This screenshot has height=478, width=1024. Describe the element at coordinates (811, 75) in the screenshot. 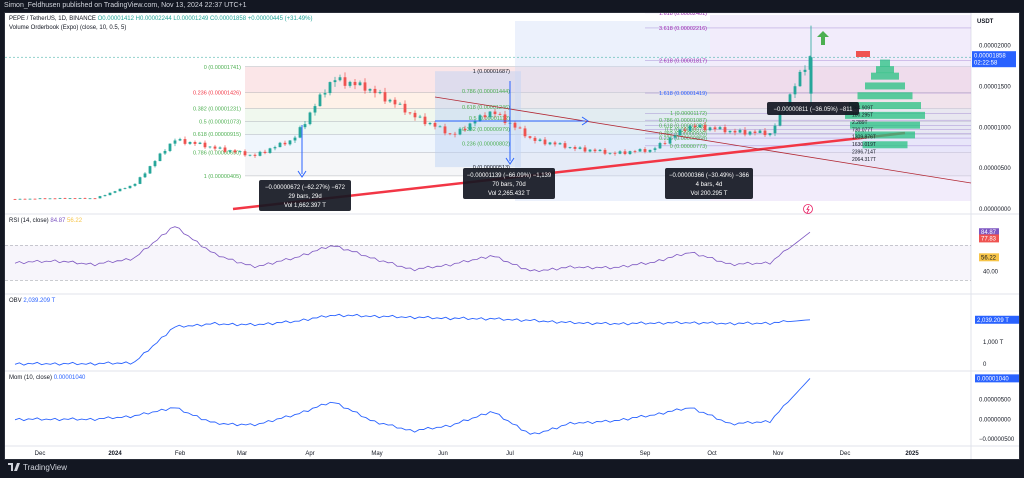

I see `last-candle-body` at that location.